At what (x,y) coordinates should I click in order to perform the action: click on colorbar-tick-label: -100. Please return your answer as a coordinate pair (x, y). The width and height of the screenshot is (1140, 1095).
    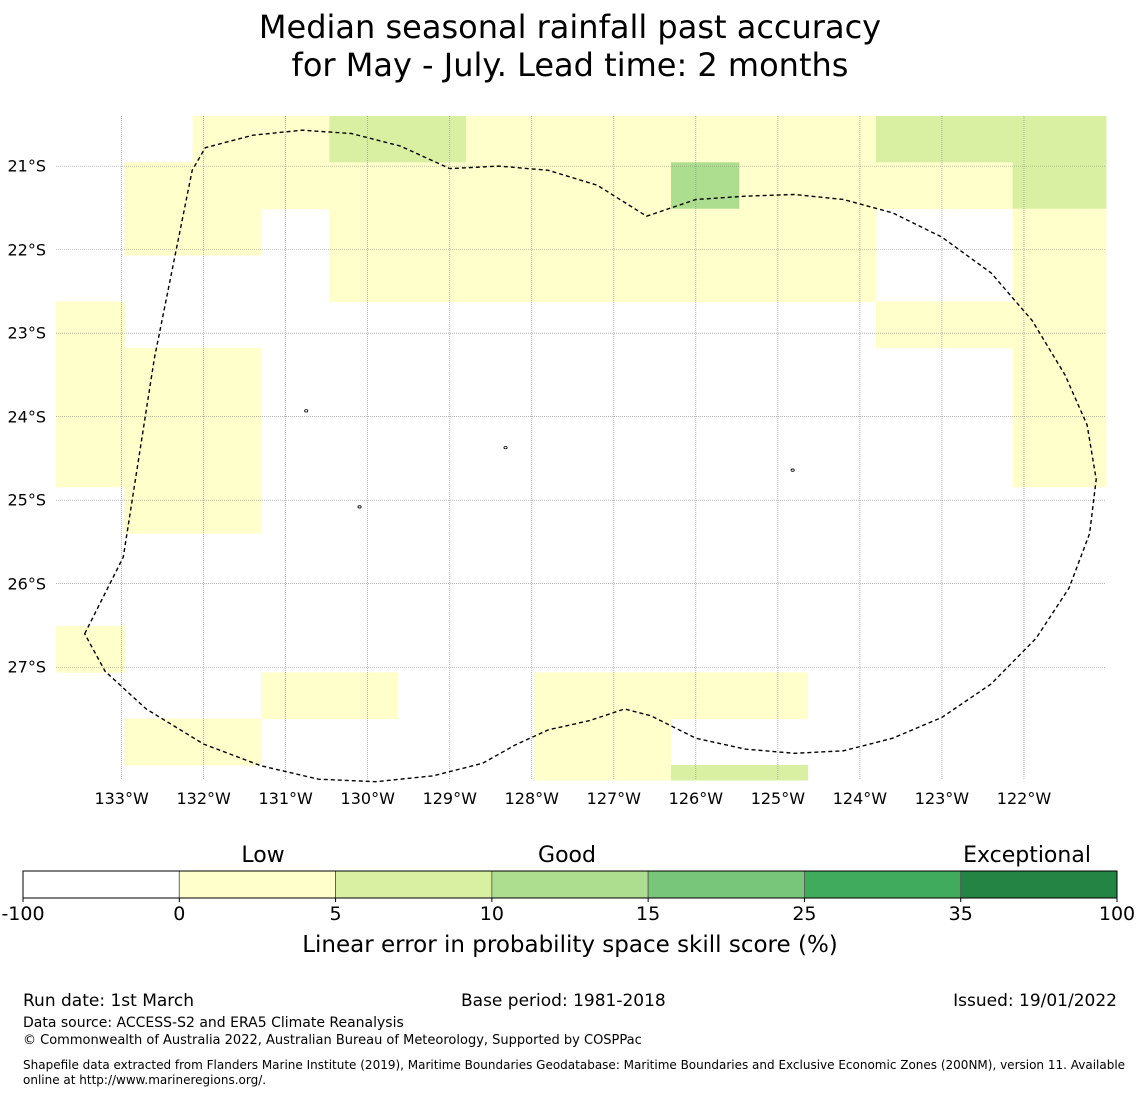
    Looking at the image, I should click on (23, 914).